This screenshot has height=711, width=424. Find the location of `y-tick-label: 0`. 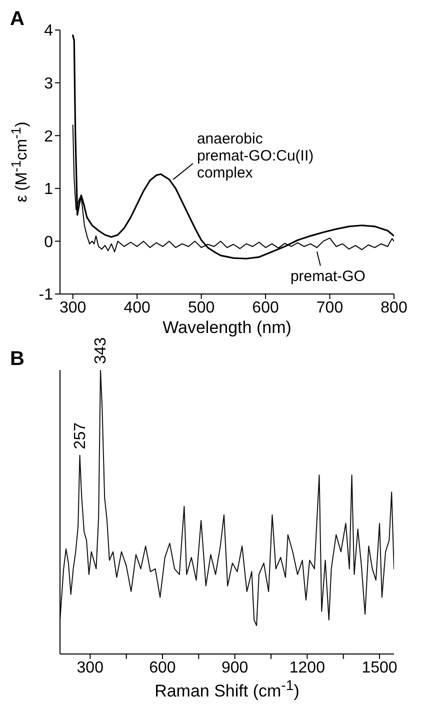

y-tick-label: 0 is located at coordinates (49, 242).